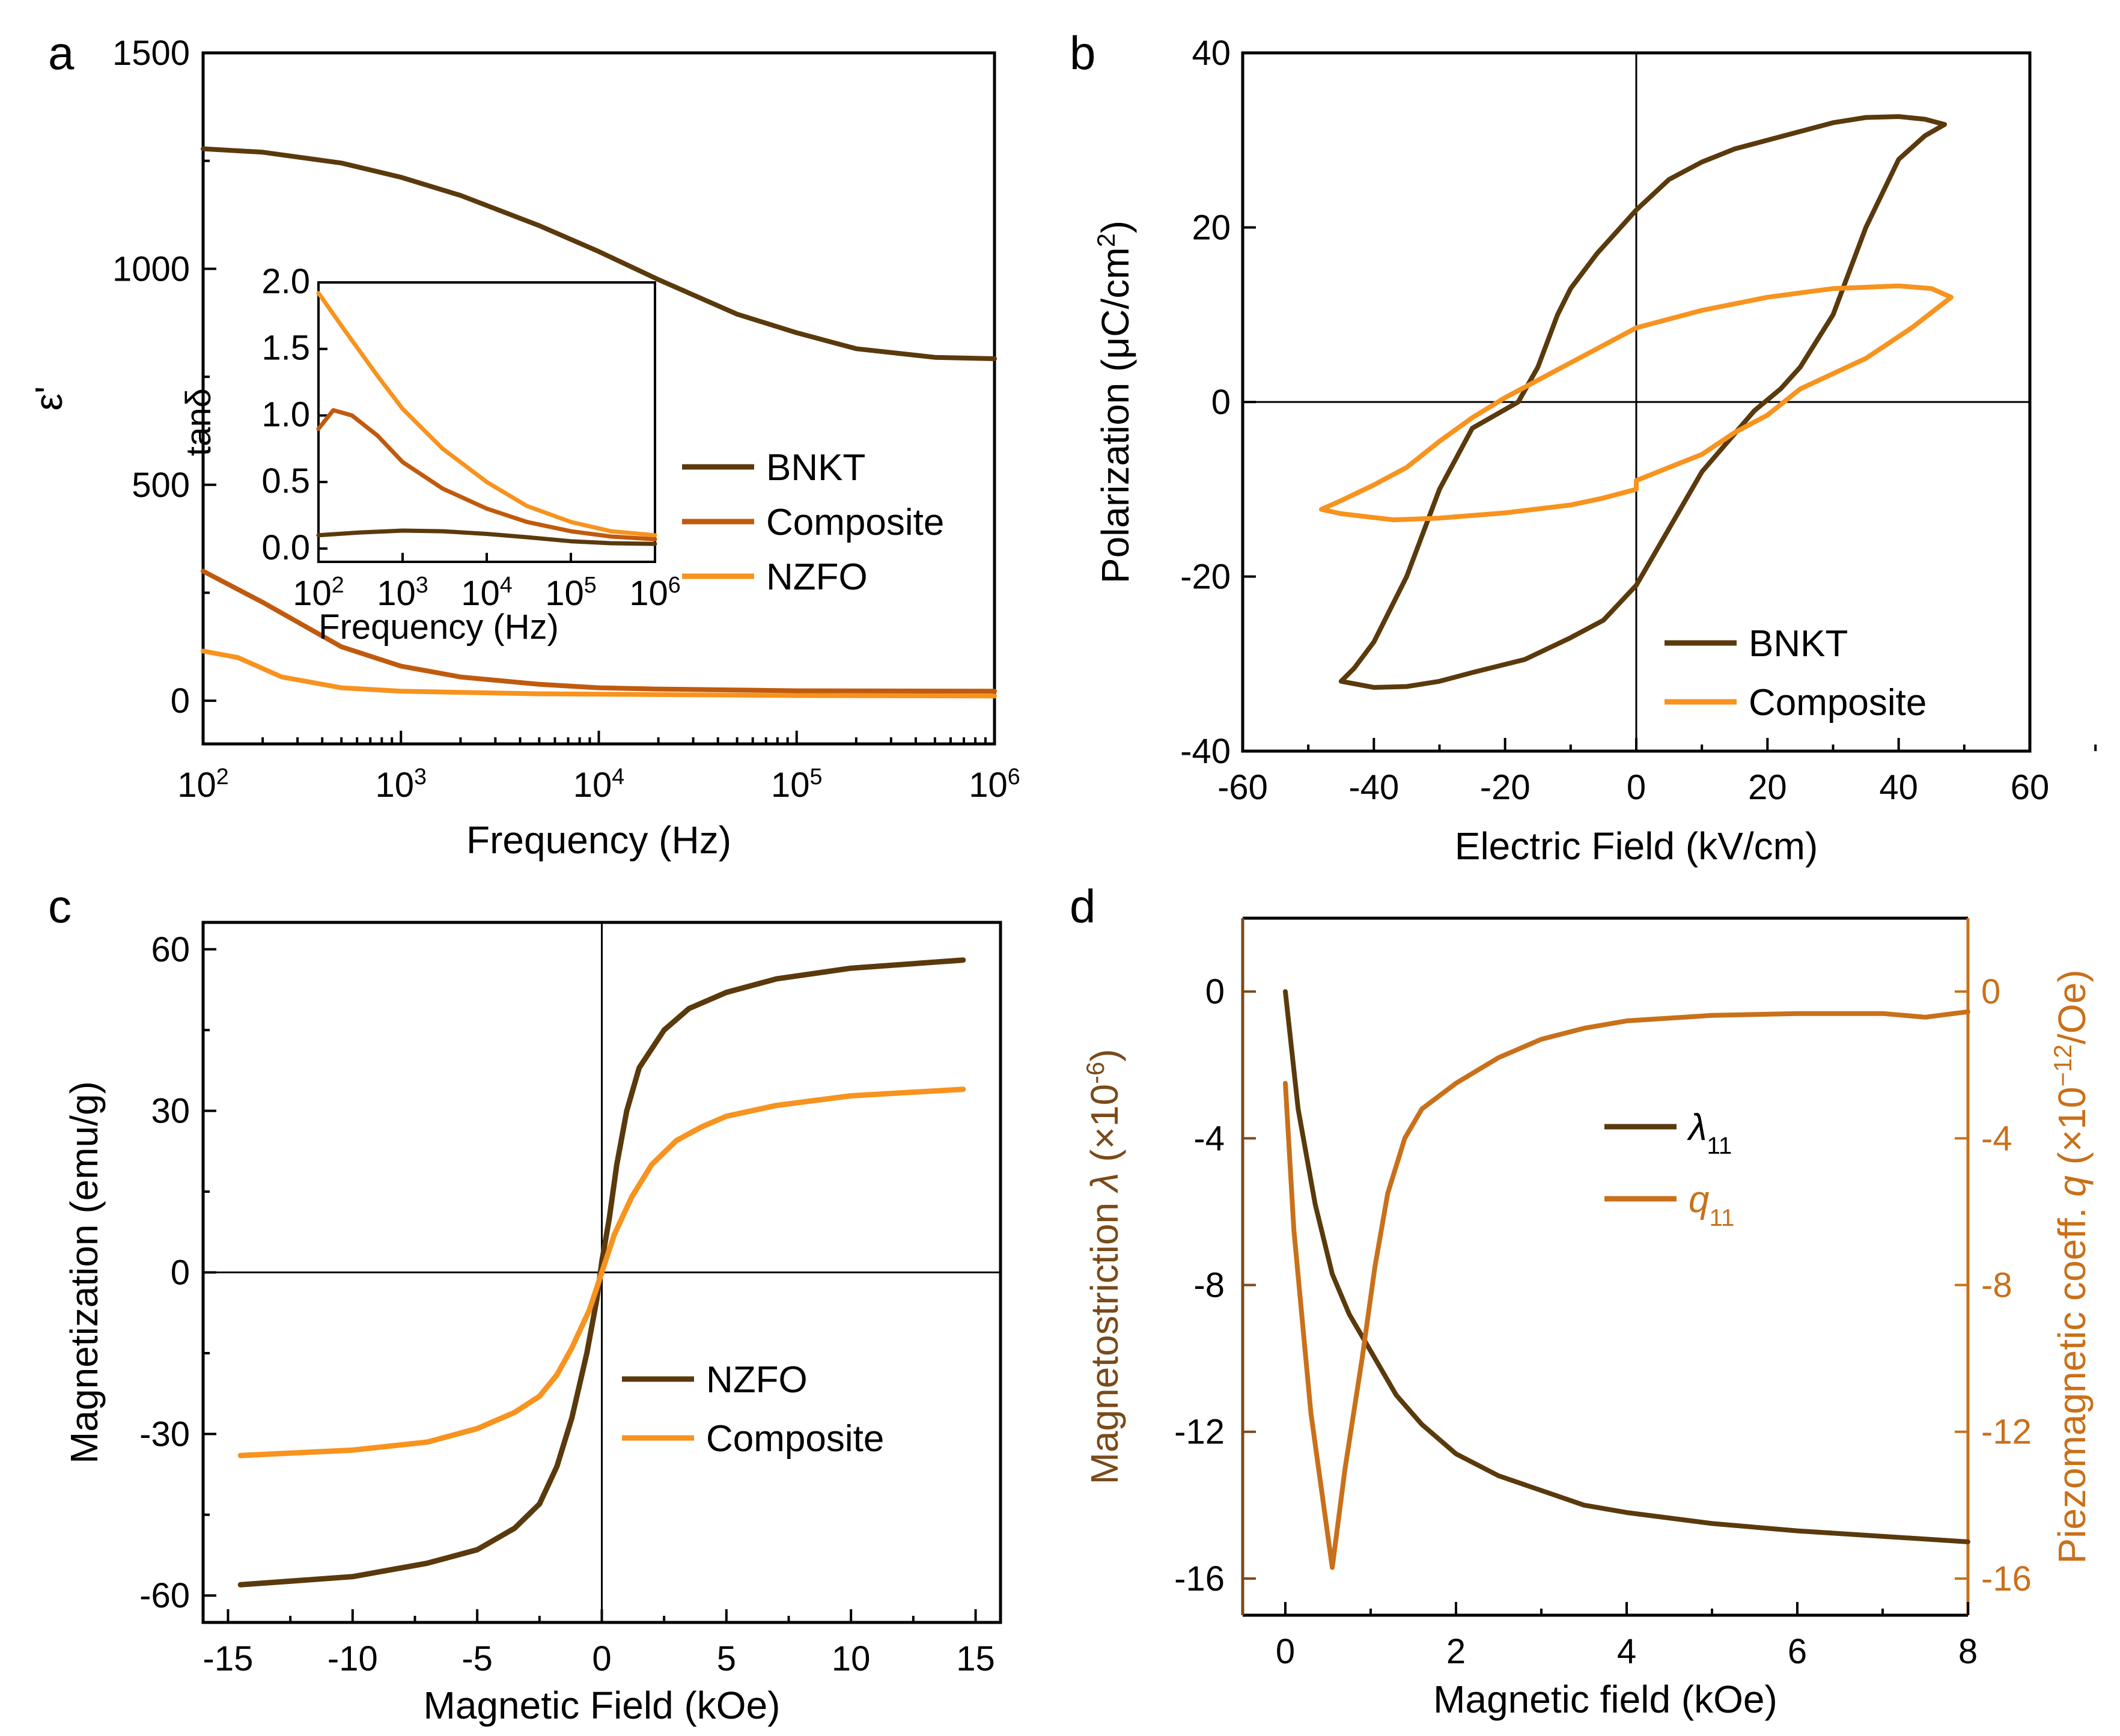 The image size is (2120, 1736). Describe the element at coordinates (1242, 787) in the screenshot. I see `x-tick-label-b: -60` at that location.